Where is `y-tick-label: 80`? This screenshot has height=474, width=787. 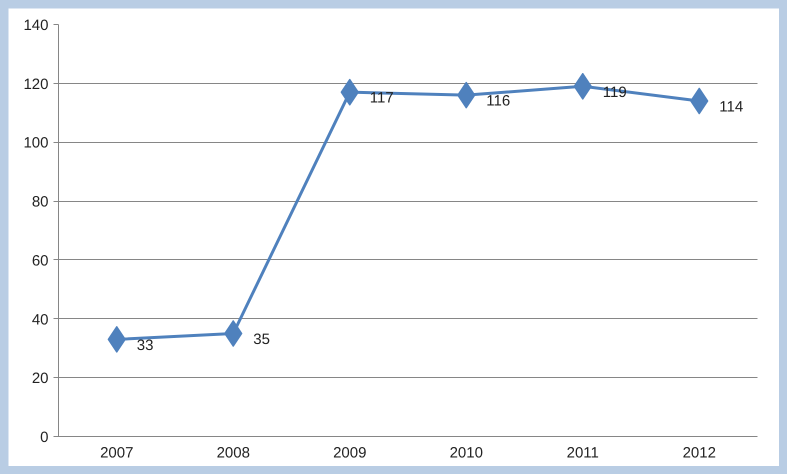
y-tick-label: 80 is located at coordinates (40, 202).